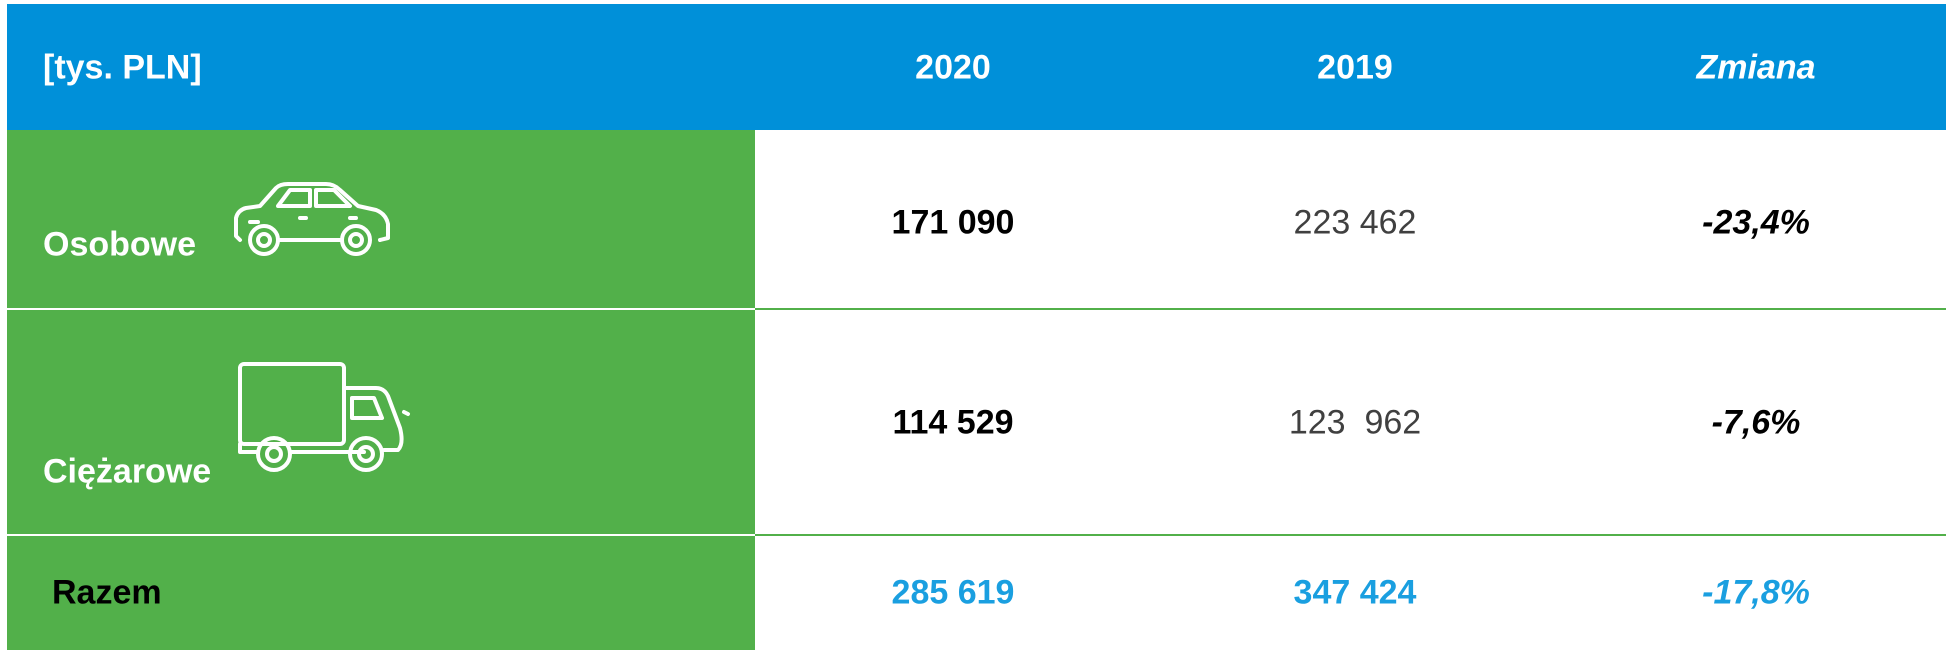 This screenshot has height=650, width=1946. Describe the element at coordinates (1756, 67) in the screenshot. I see `header-cell: Zmiana` at that location.